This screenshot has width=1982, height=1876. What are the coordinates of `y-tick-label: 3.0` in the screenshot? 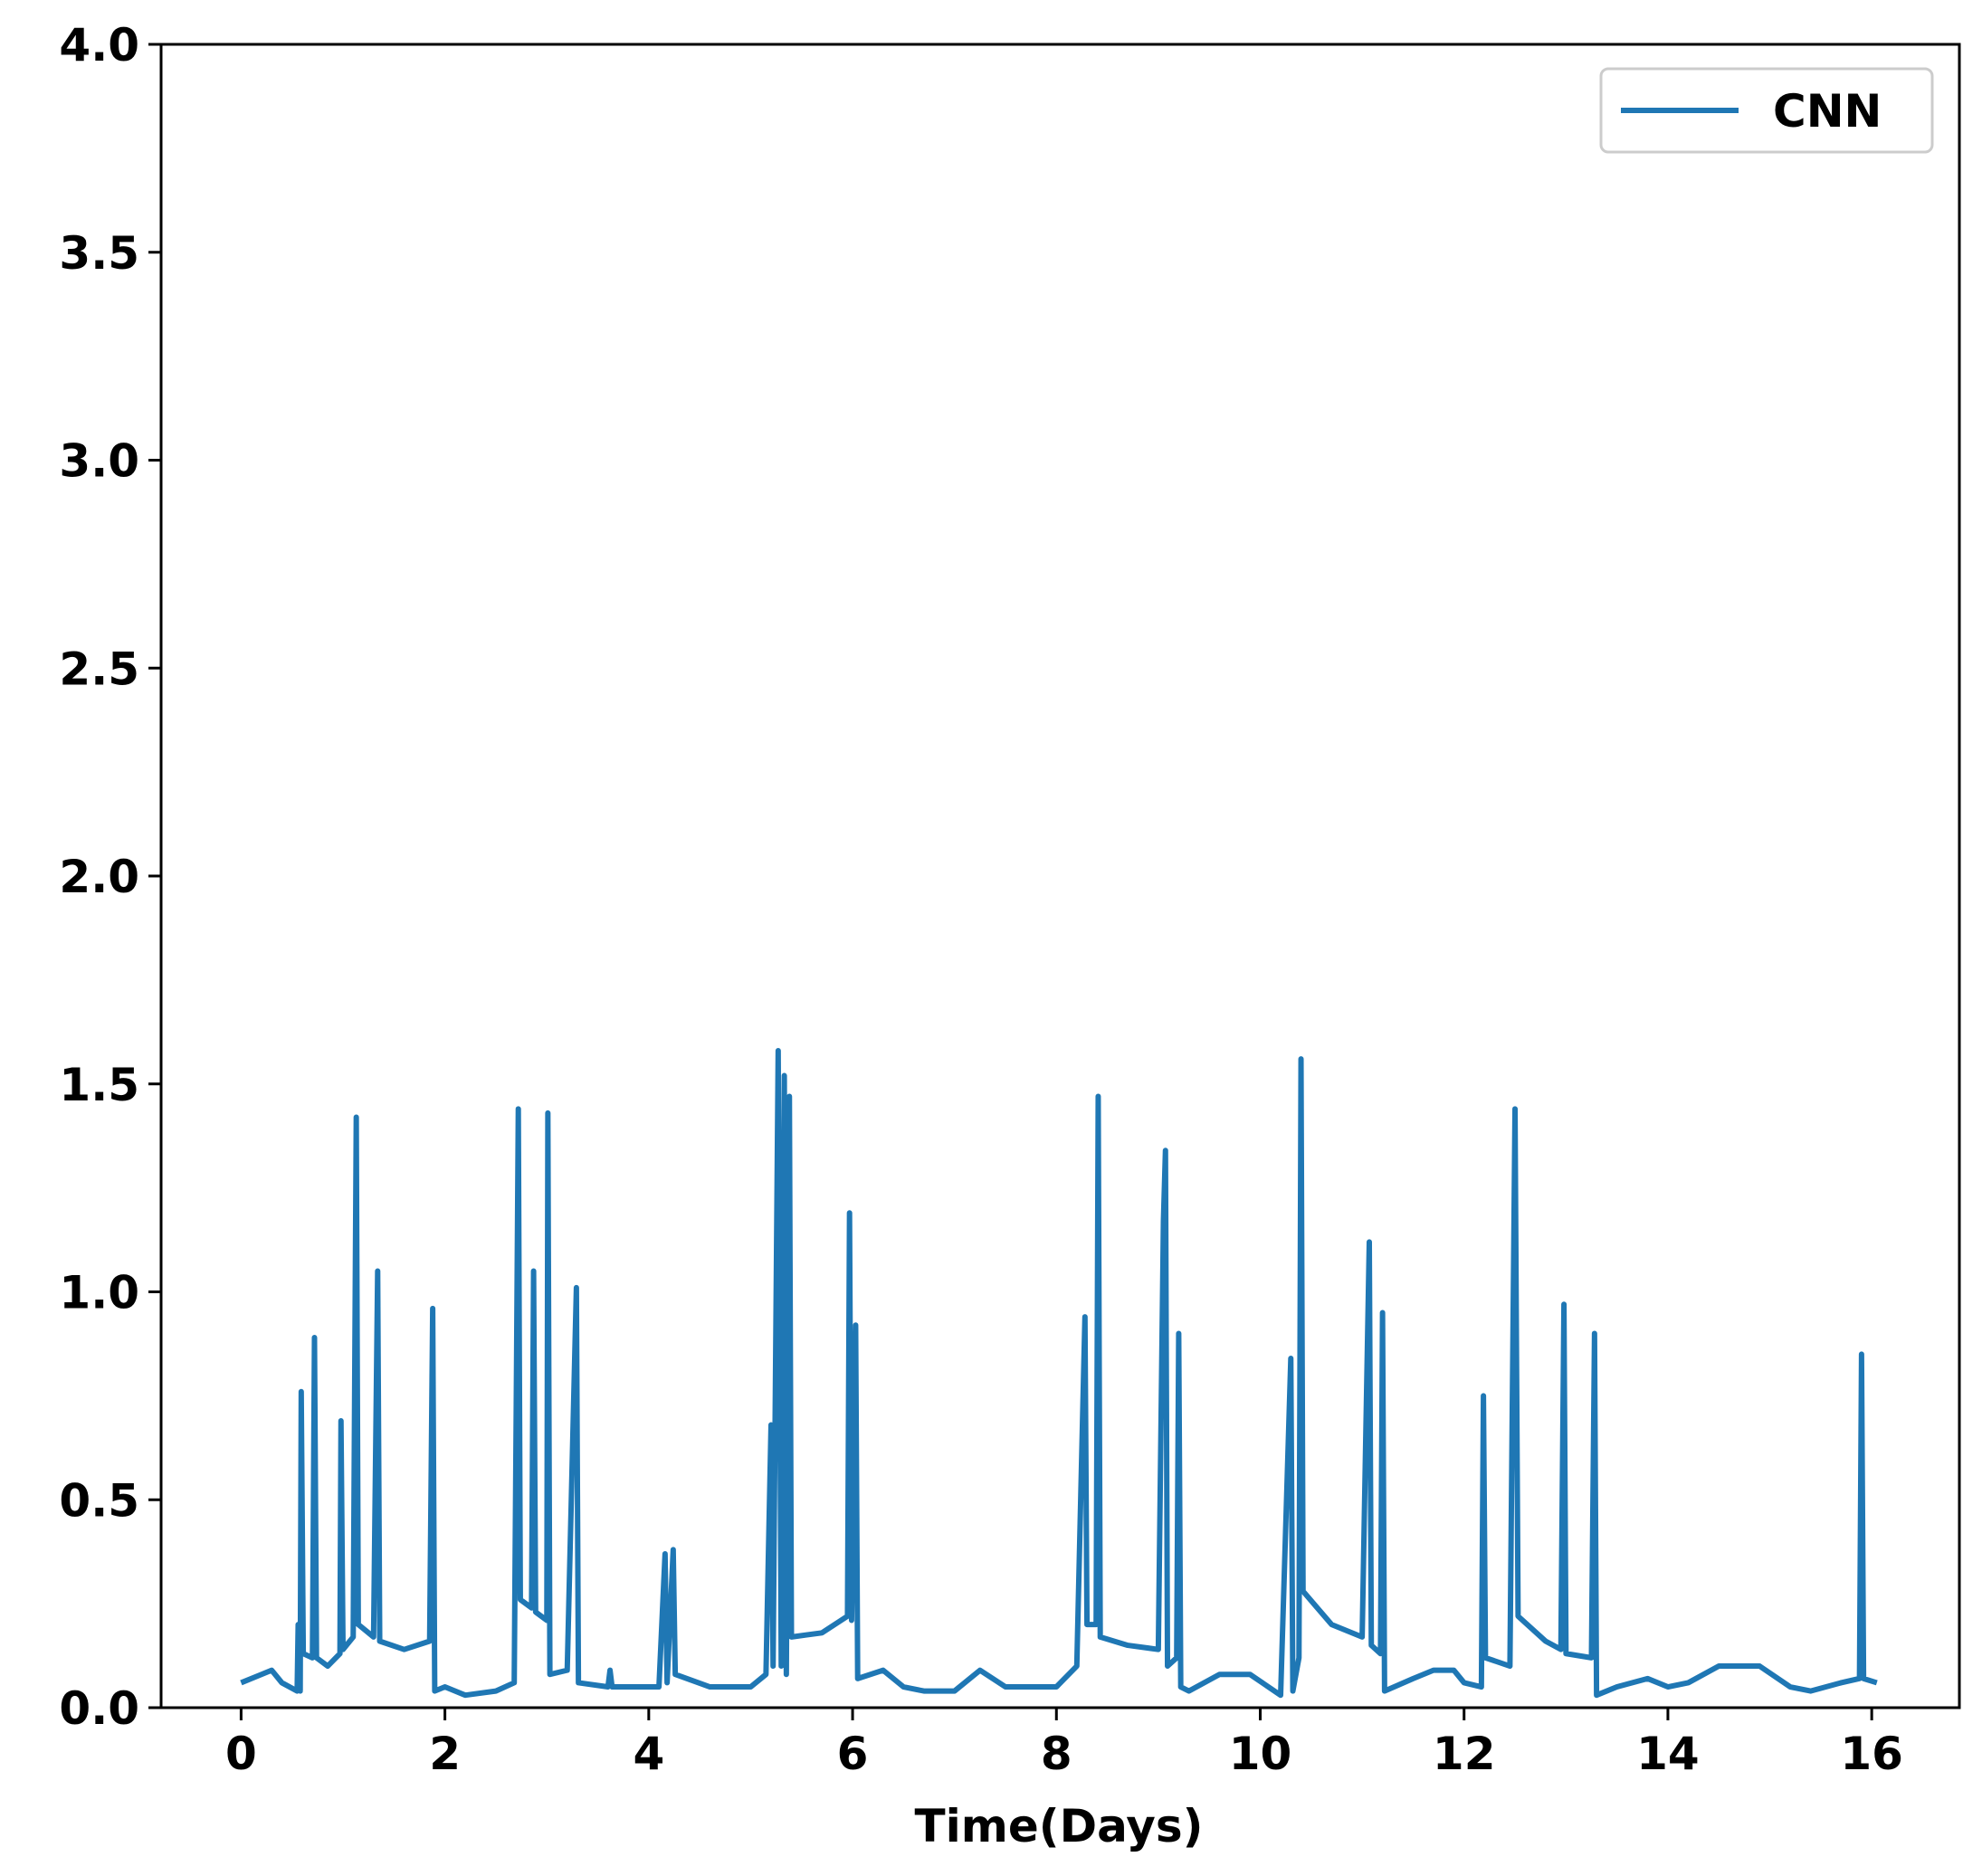 It's located at (99, 461).